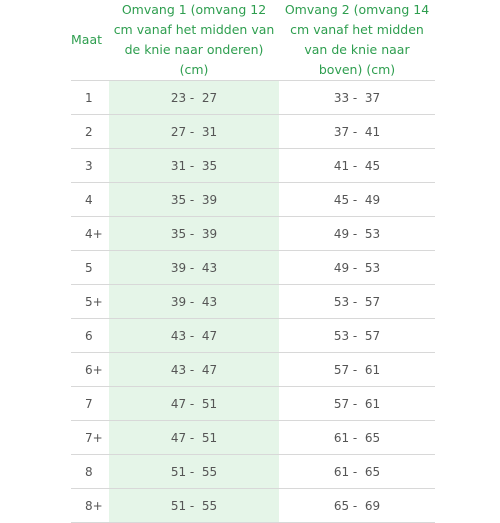 The image size is (500, 523). What do you see at coordinates (90, 471) in the screenshot?
I see `size-cell: 8` at bounding box center [90, 471].